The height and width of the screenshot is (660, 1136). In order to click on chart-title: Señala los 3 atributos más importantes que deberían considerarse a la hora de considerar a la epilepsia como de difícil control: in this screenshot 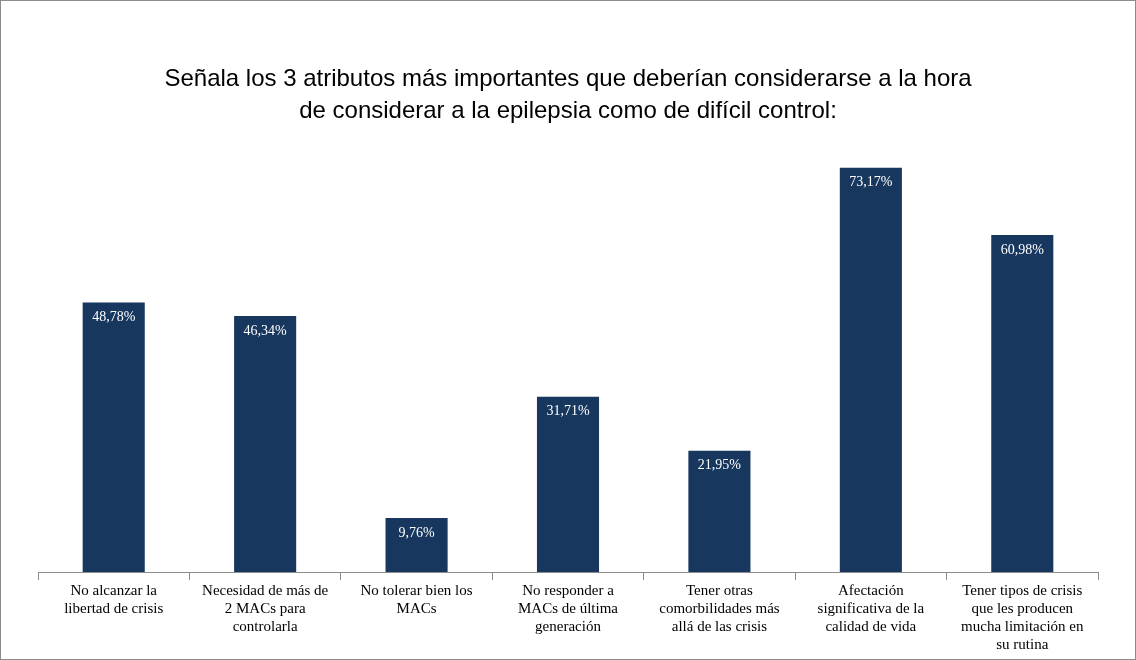, I will do `click(568, 94)`.